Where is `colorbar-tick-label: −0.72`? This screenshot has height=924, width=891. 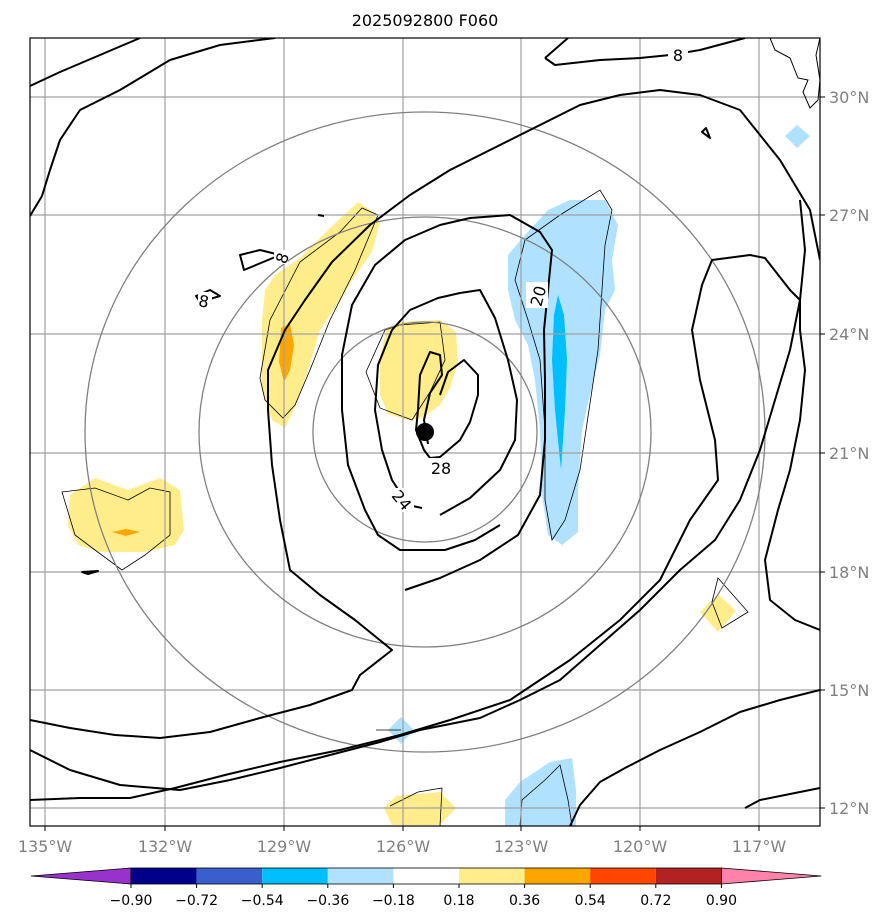
colorbar-tick-label: −0.72 is located at coordinates (196, 901).